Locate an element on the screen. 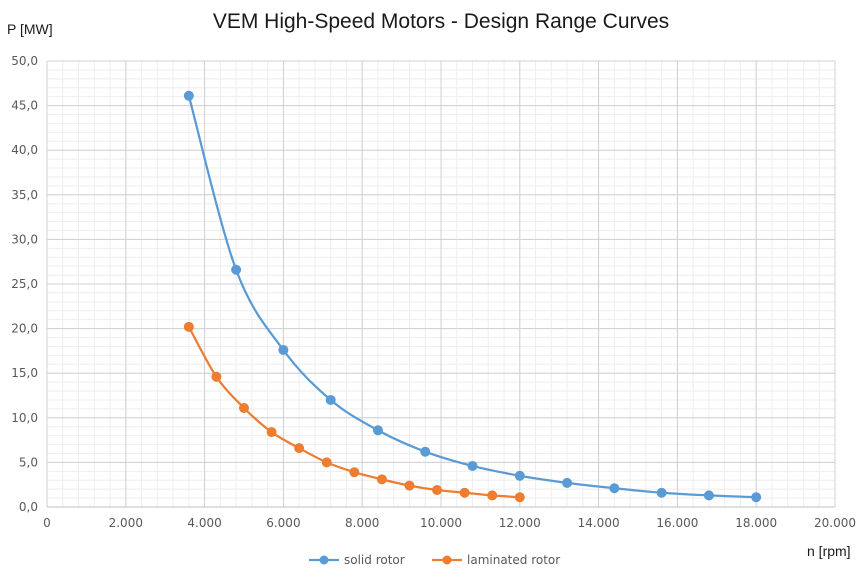  x-tick-label: 2.000 is located at coordinates (126, 523).